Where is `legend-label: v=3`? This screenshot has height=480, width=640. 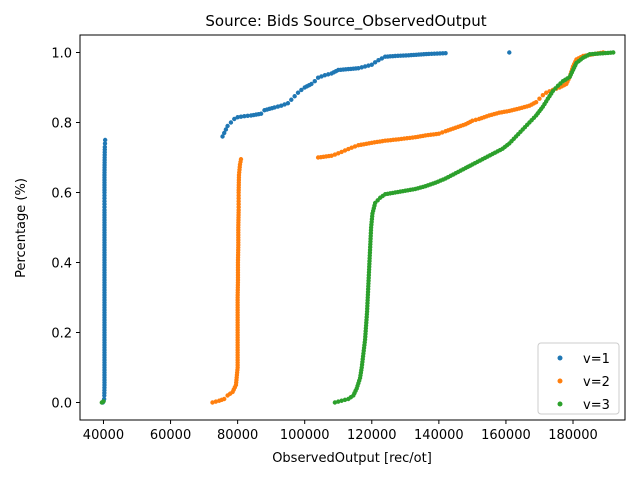 legend-label: v=3 is located at coordinates (596, 405).